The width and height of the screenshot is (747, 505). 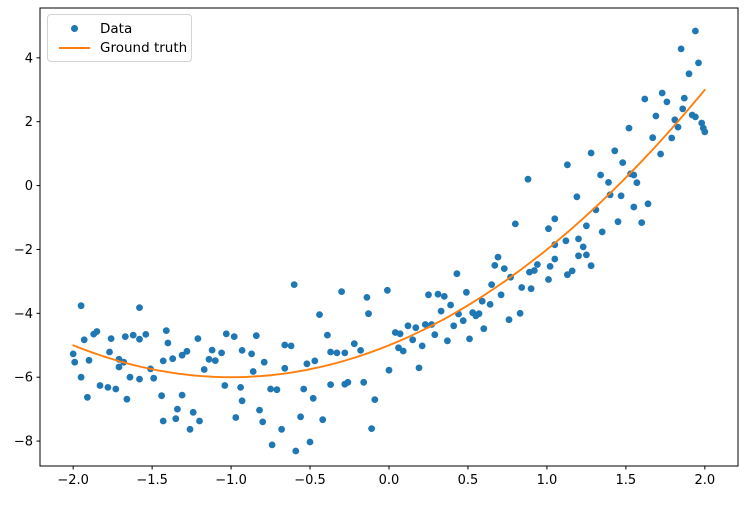 What do you see at coordinates (468, 480) in the screenshot?
I see `x-tick-label: 0.5` at bounding box center [468, 480].